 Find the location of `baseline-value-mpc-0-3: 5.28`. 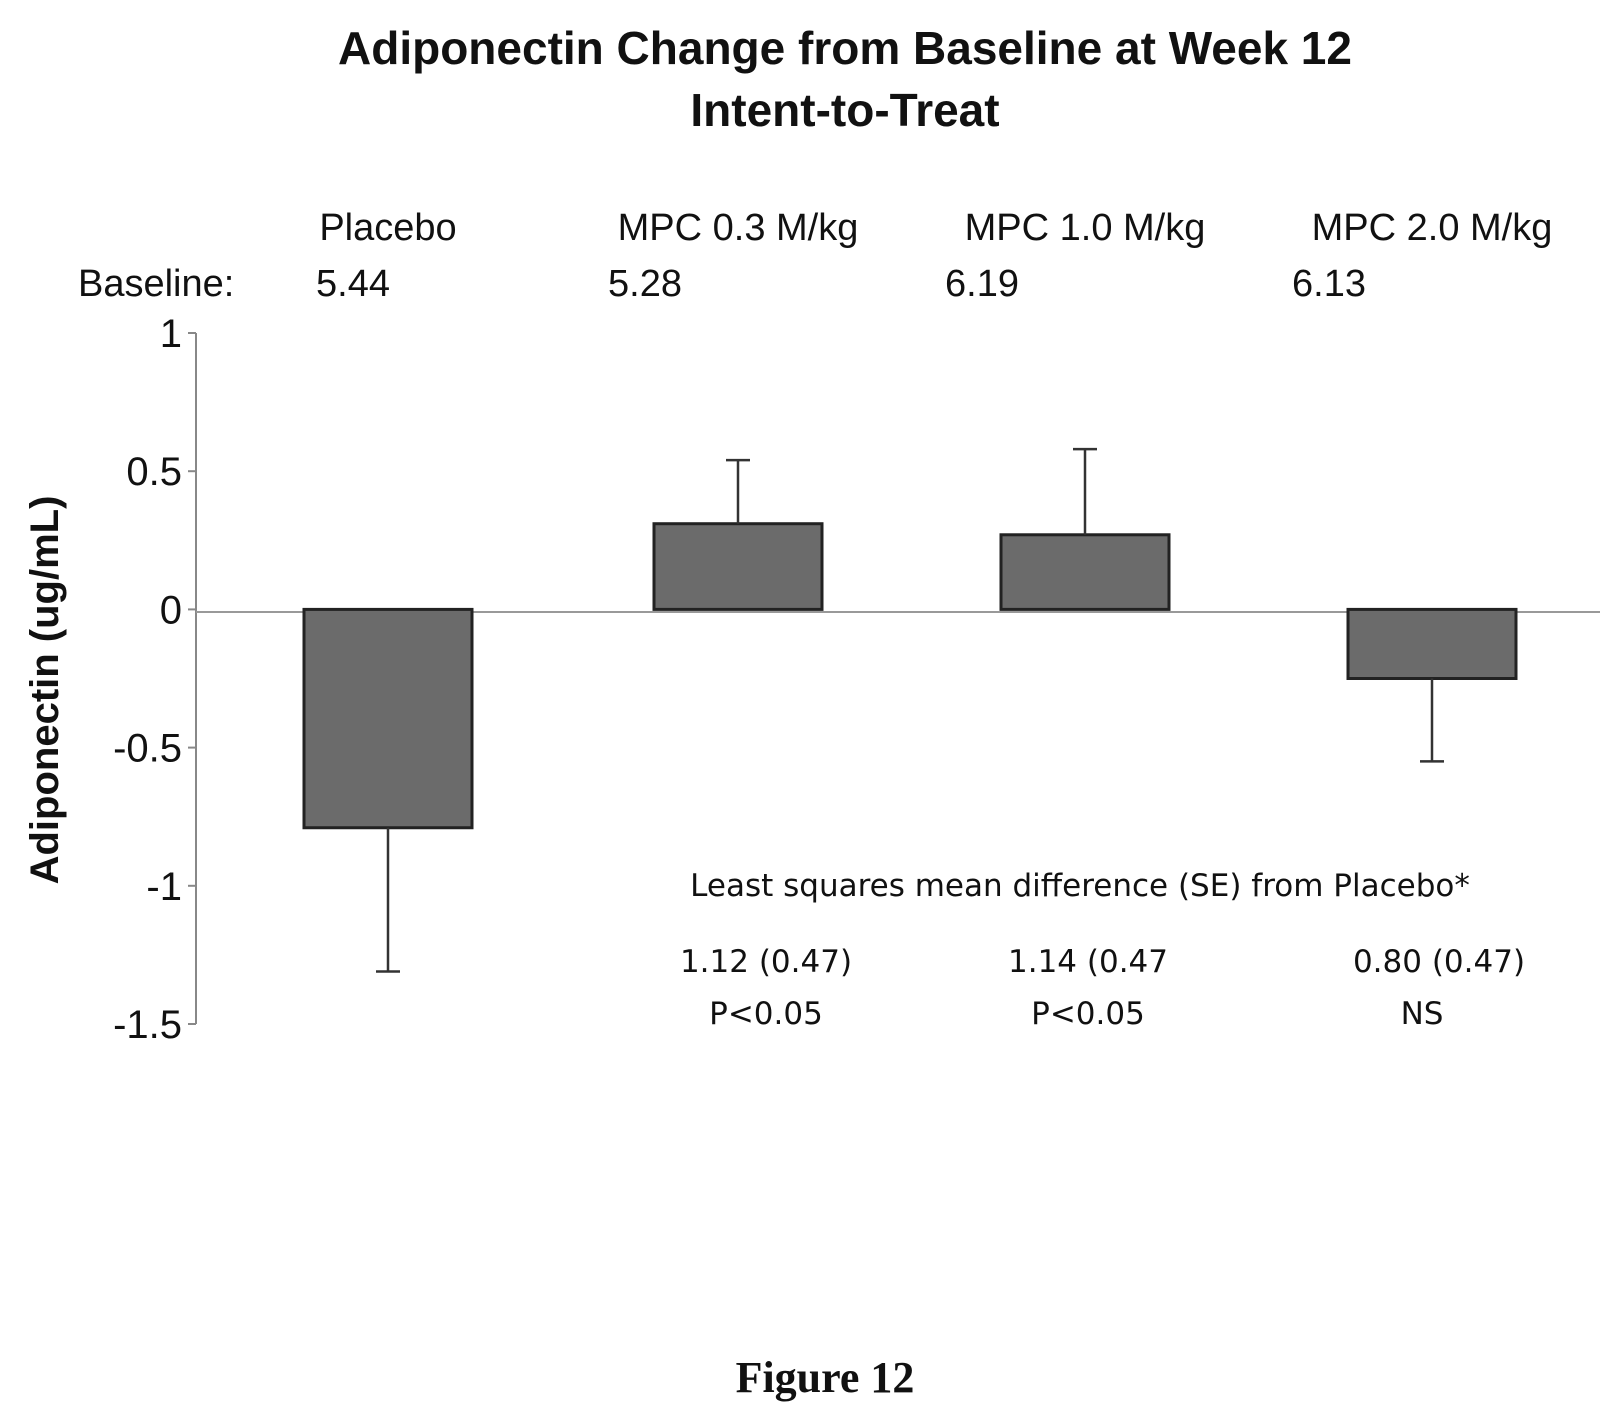

baseline-value-mpc-0-3: 5.28 is located at coordinates (645, 284).